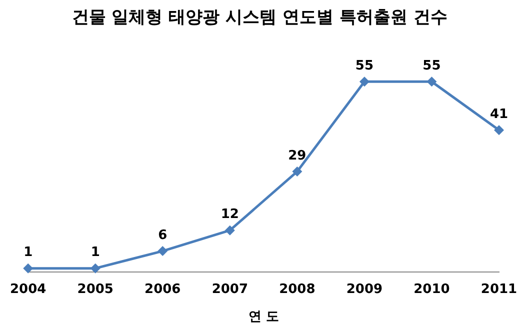  What do you see at coordinates (297, 289) in the screenshot?
I see `x-tick-label: 2008` at bounding box center [297, 289].